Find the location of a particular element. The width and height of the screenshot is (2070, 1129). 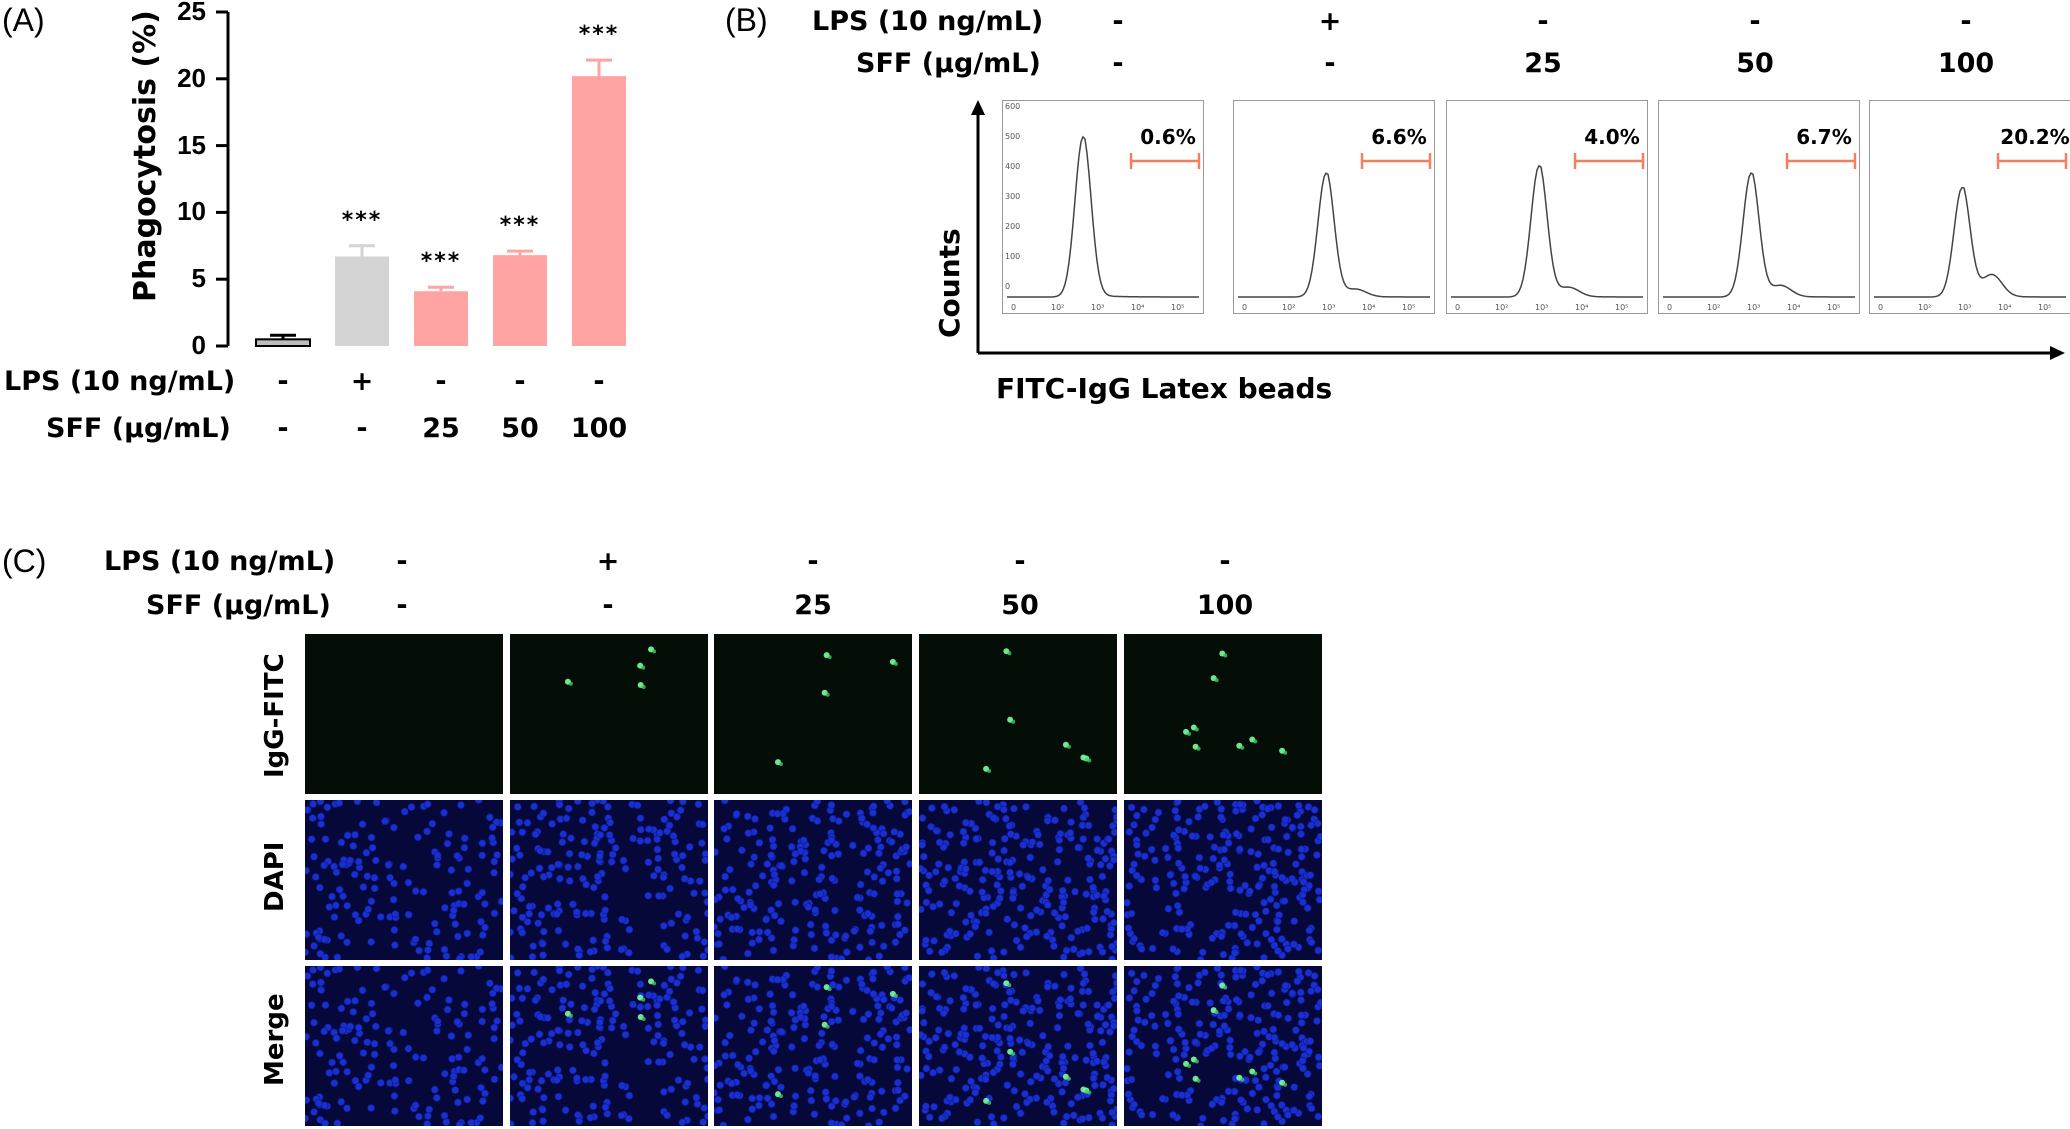

gate-percentage: 4.0% is located at coordinates (1612, 137).